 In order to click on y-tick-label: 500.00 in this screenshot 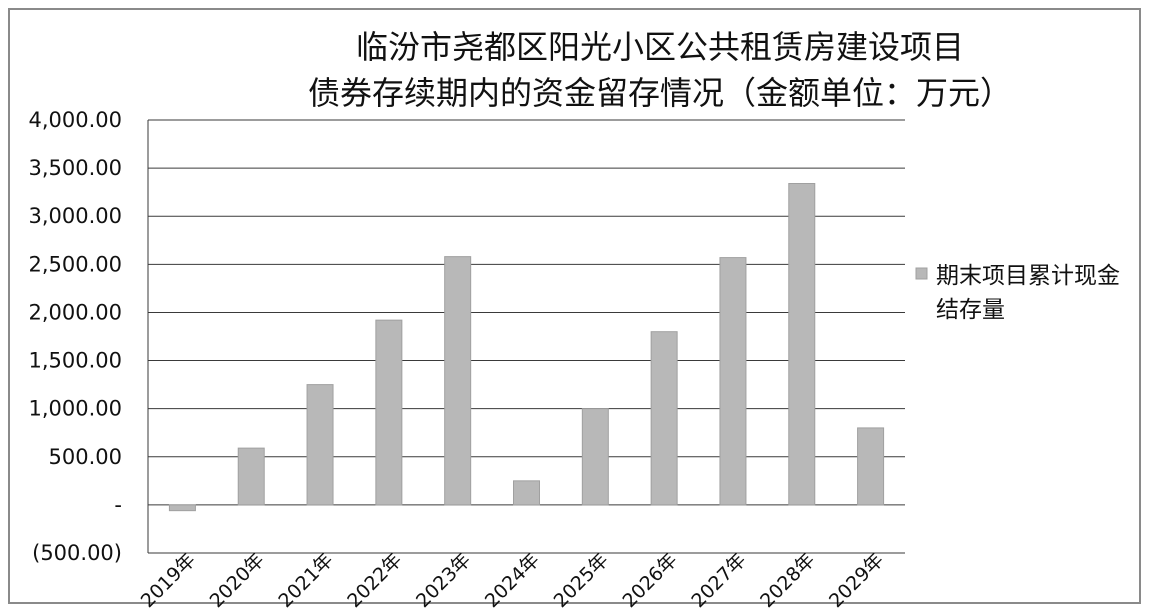, I will do `click(85, 457)`.